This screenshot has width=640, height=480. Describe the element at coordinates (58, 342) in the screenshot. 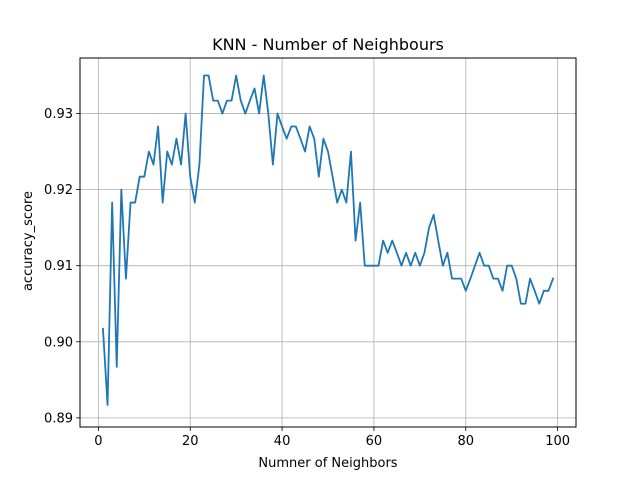

I see `y-tick-label: 0.90` at that location.